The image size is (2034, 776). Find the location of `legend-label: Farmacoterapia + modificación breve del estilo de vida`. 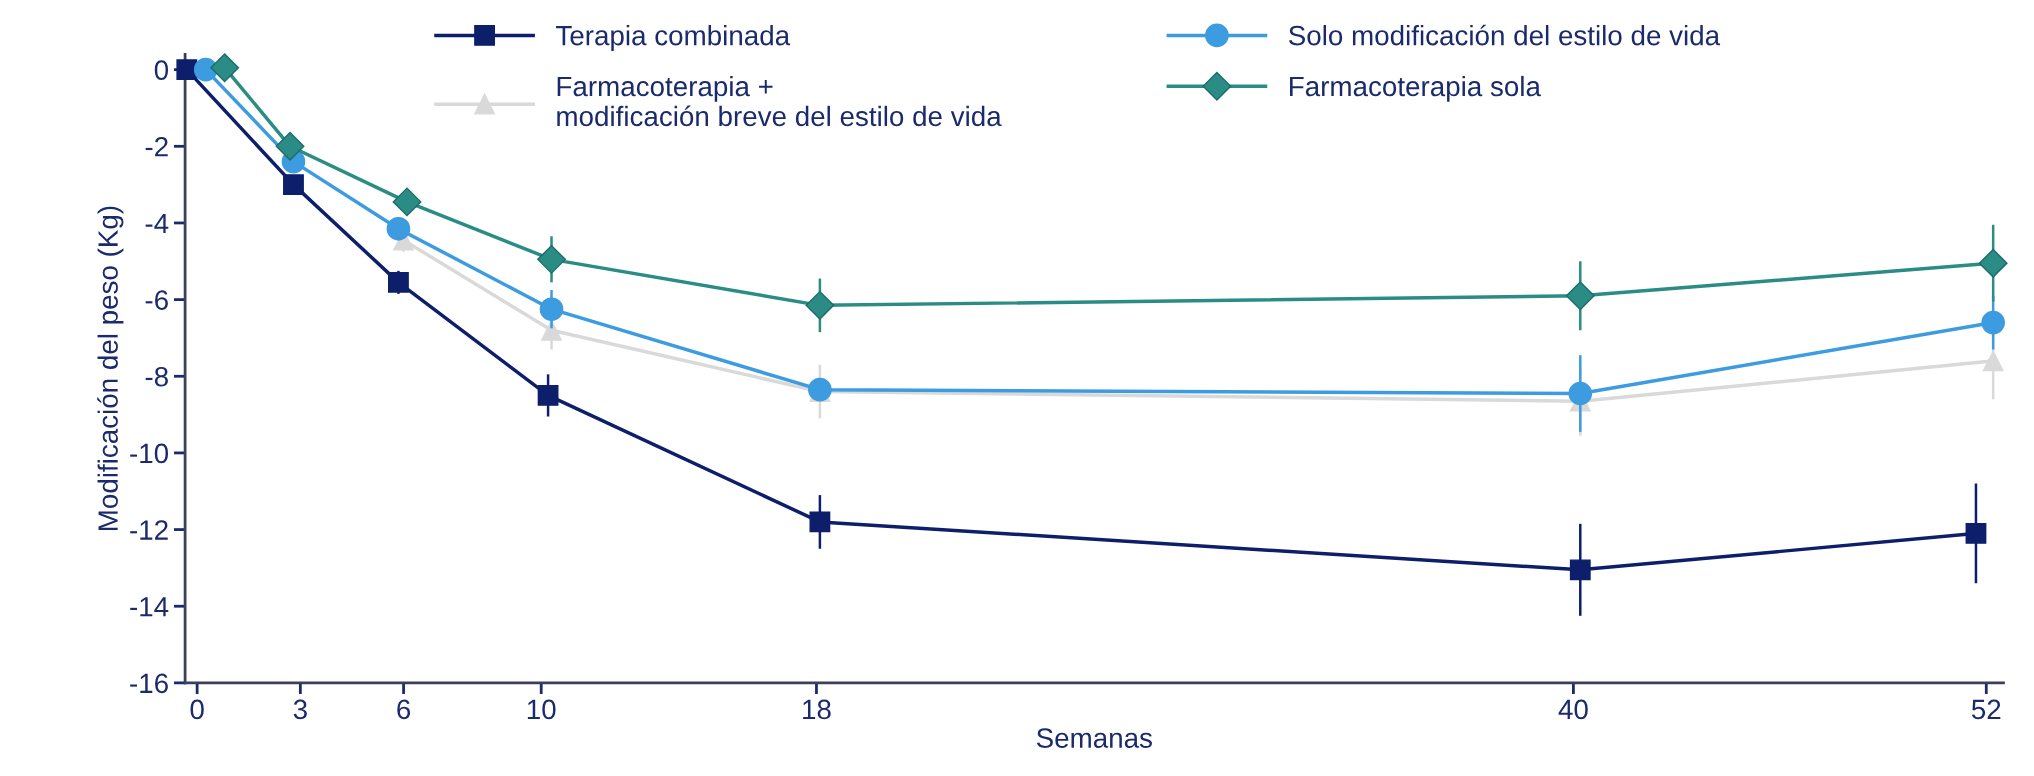

legend-label: Farmacoterapia + modificación breve del estilo de vida is located at coordinates (779, 101).